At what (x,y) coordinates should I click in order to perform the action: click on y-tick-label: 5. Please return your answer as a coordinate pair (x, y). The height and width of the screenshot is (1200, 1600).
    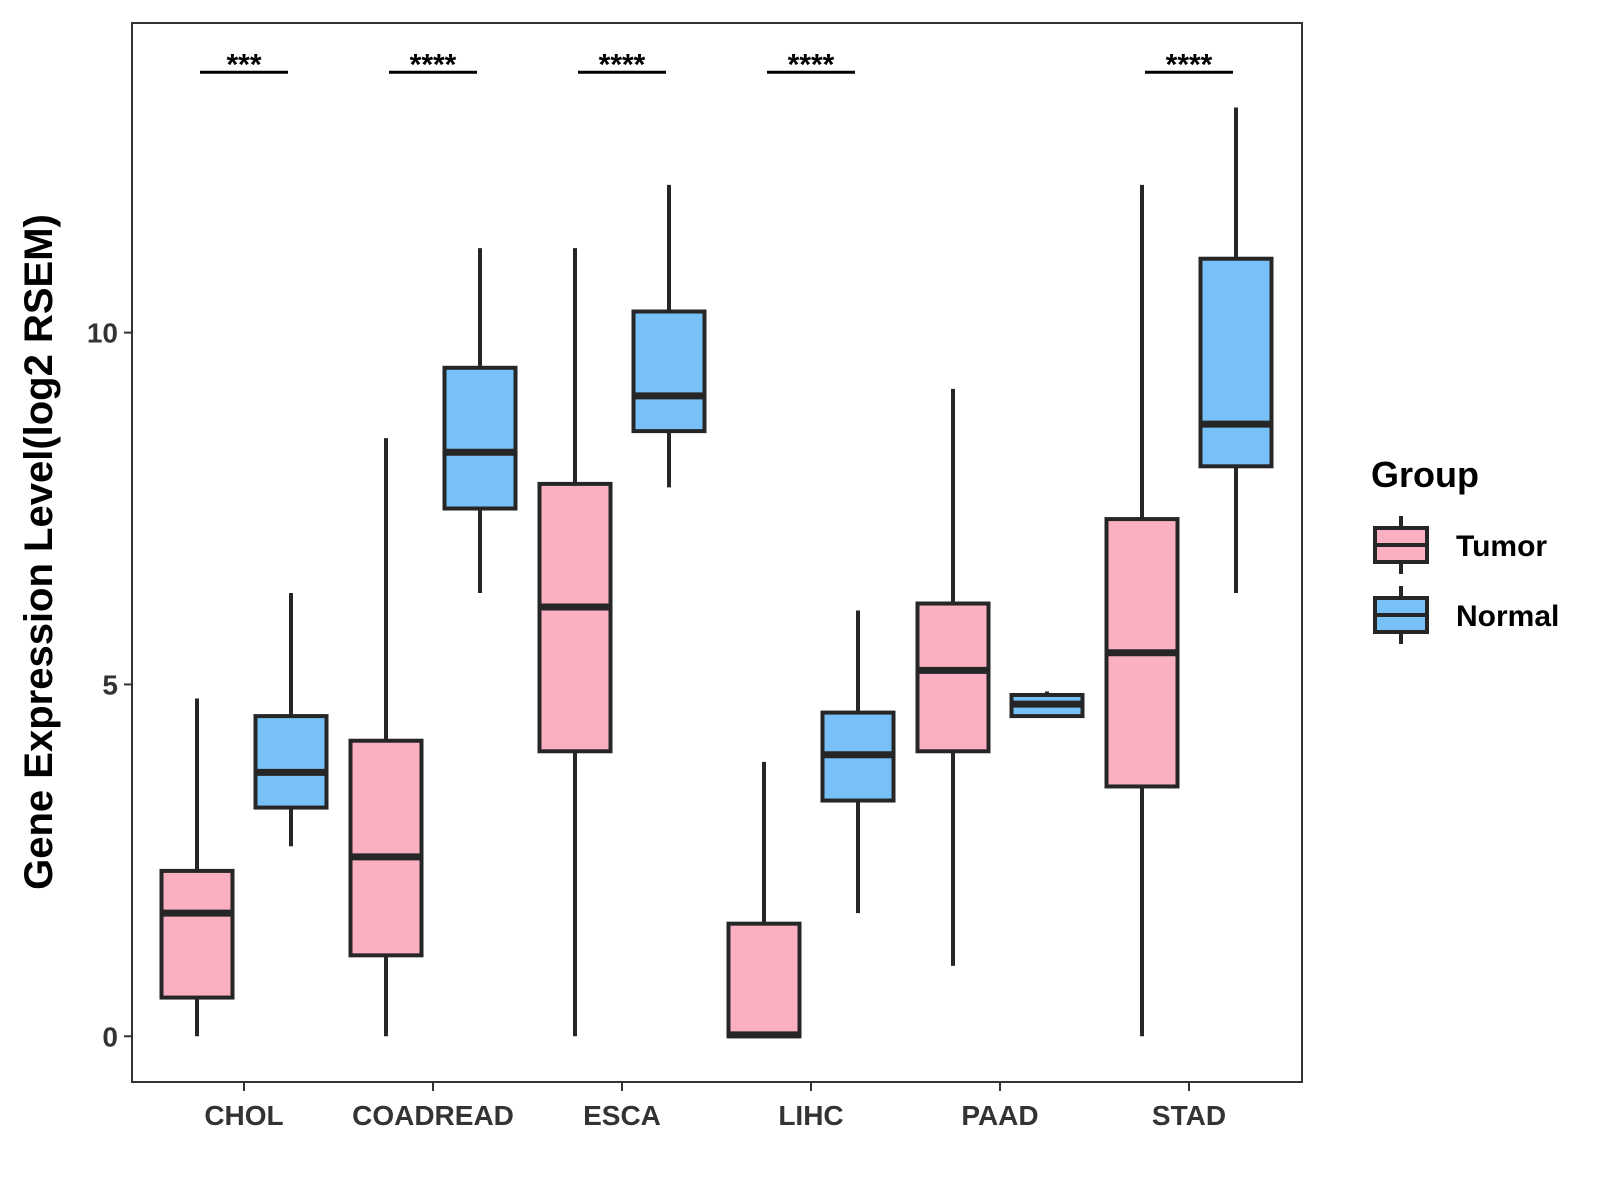
    Looking at the image, I should click on (110, 684).